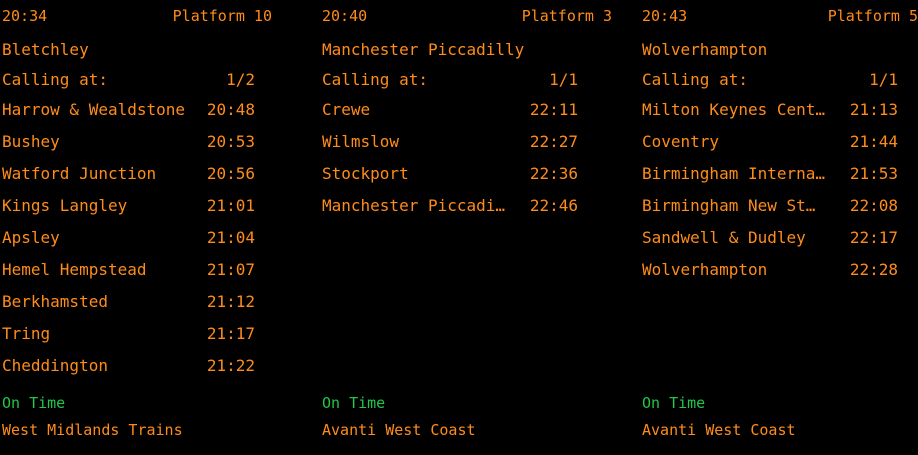 The width and height of the screenshot is (918, 455). What do you see at coordinates (79, 173) in the screenshot?
I see `stop-name: Watford Junction` at bounding box center [79, 173].